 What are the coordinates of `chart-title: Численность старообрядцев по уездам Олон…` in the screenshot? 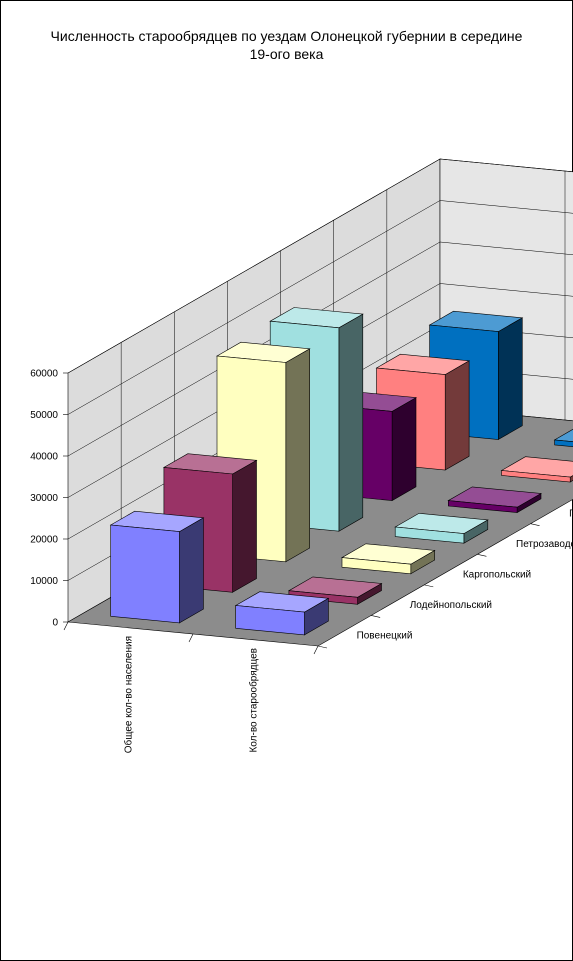 It's located at (286, 45).